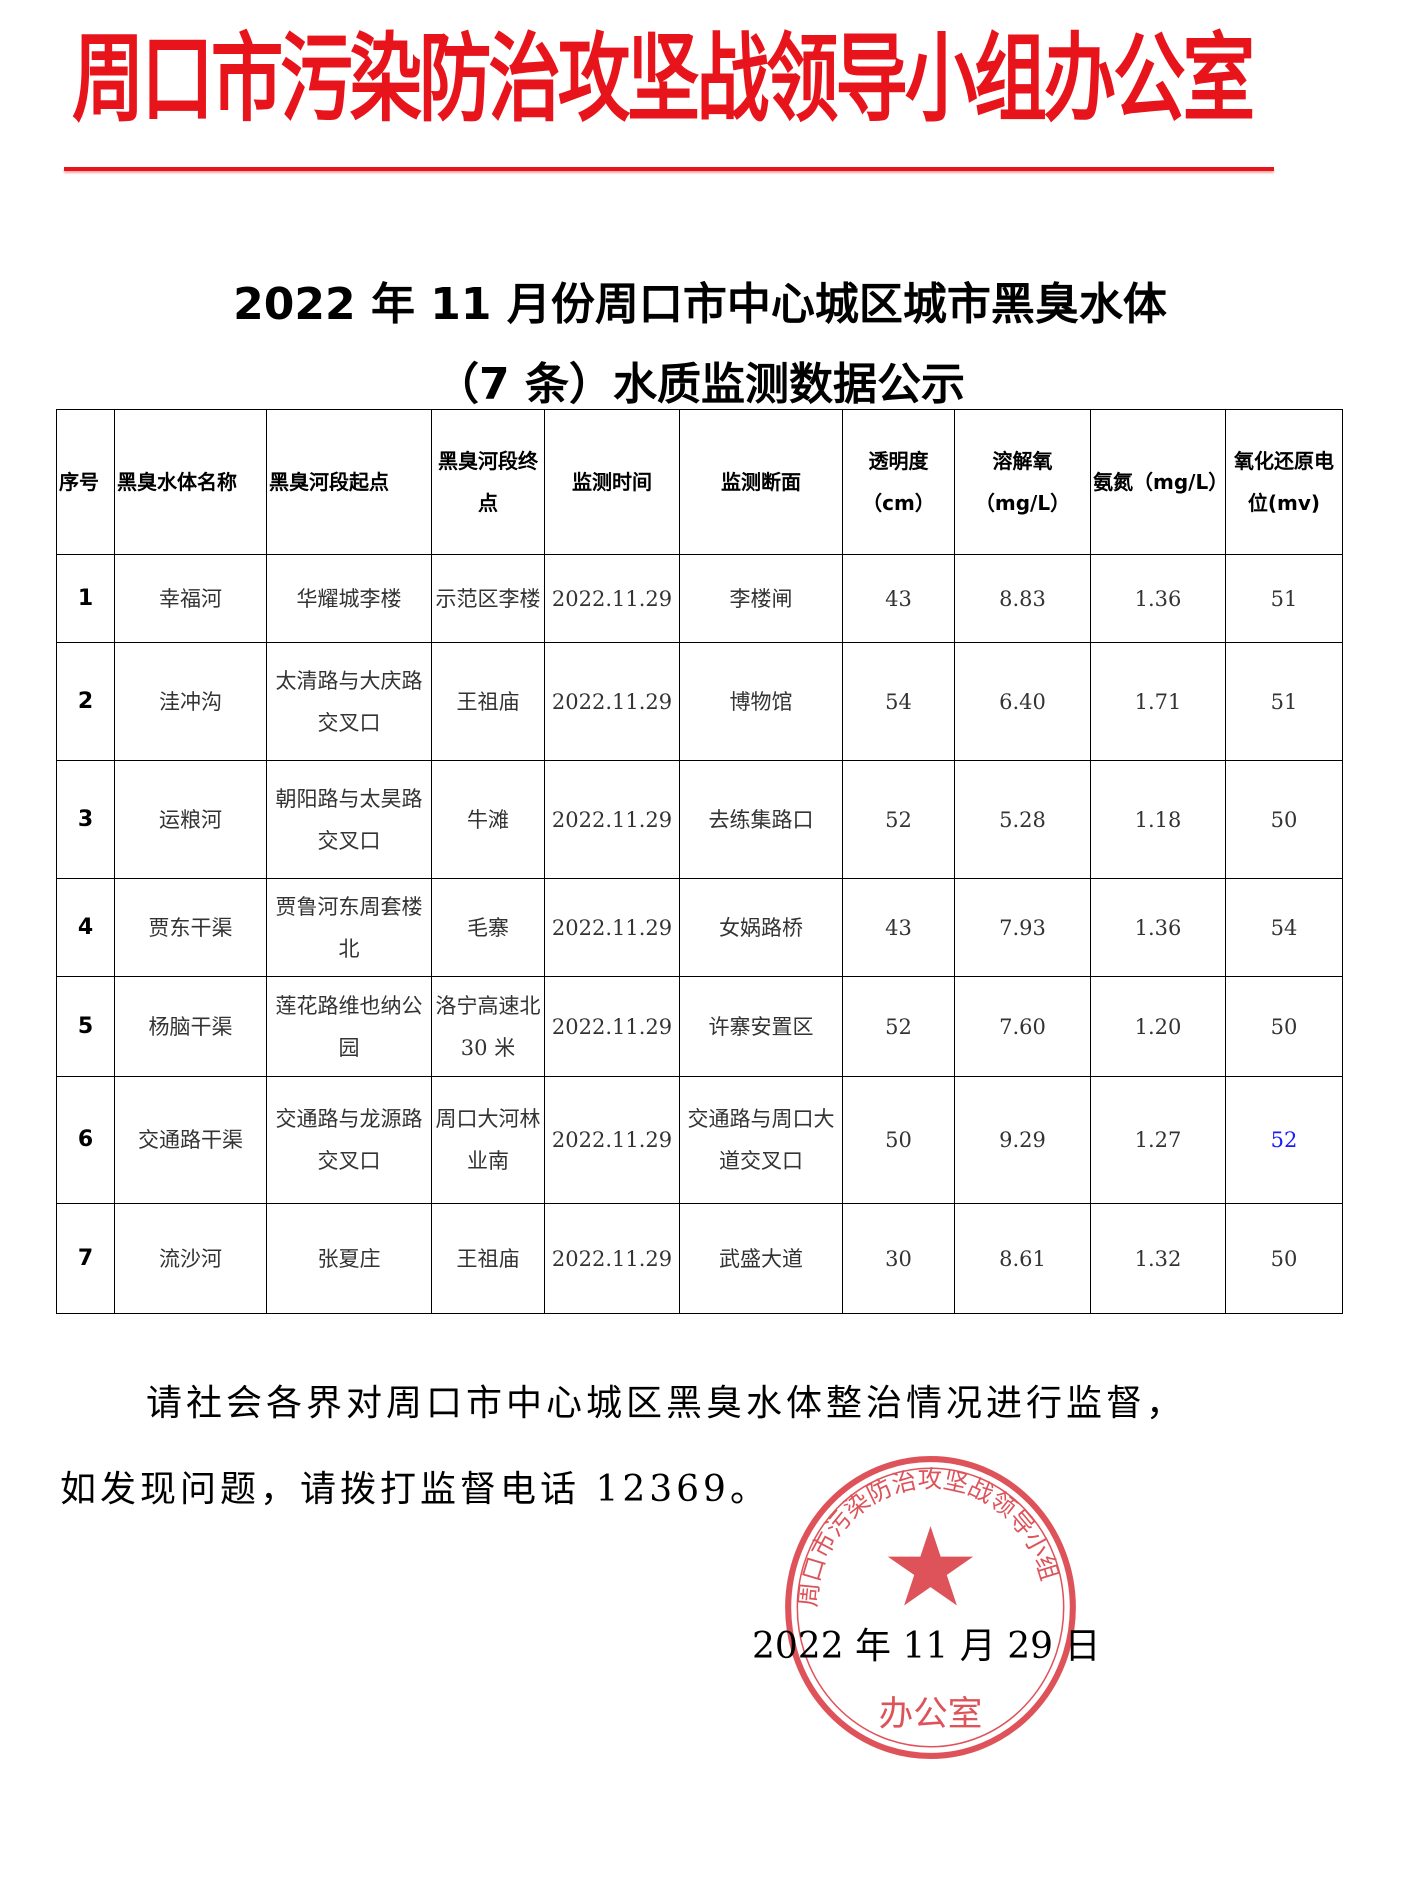 The width and height of the screenshot is (1420, 1883). I want to click on column-header: 黑臭河段终点, so click(488, 482).